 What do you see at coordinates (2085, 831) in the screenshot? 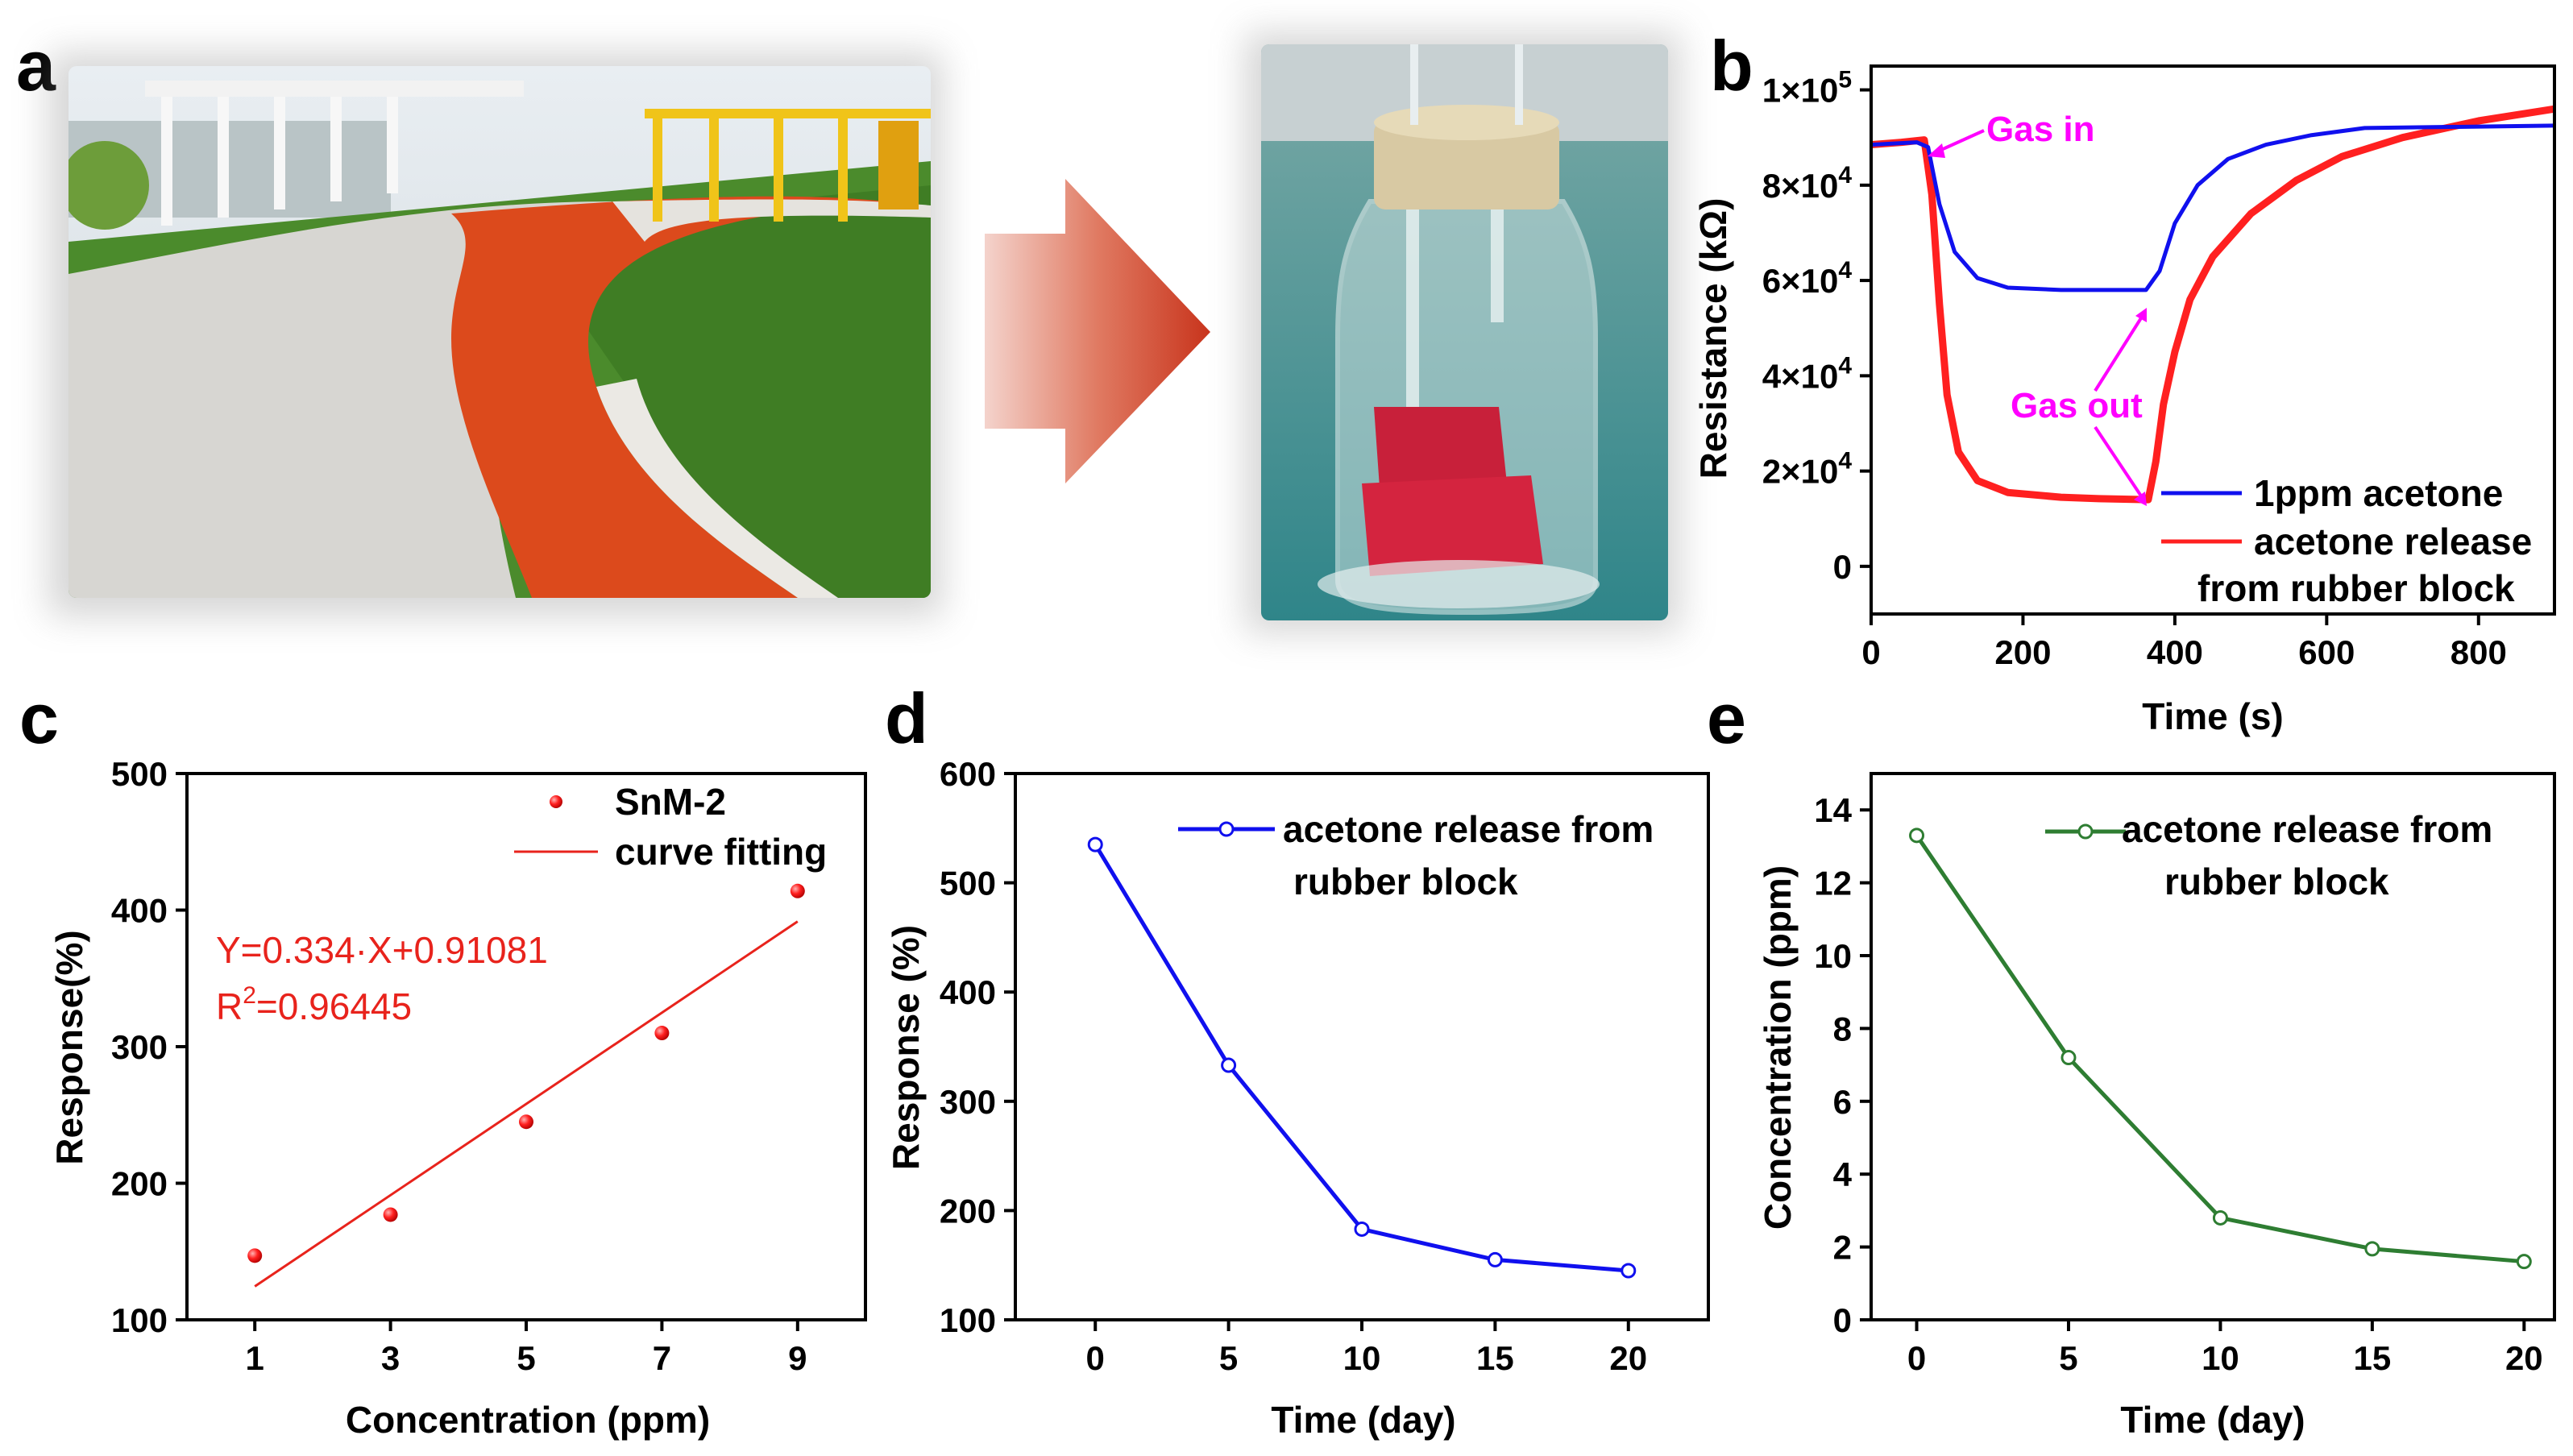
I see `chart-e-legend-marker` at bounding box center [2085, 831].